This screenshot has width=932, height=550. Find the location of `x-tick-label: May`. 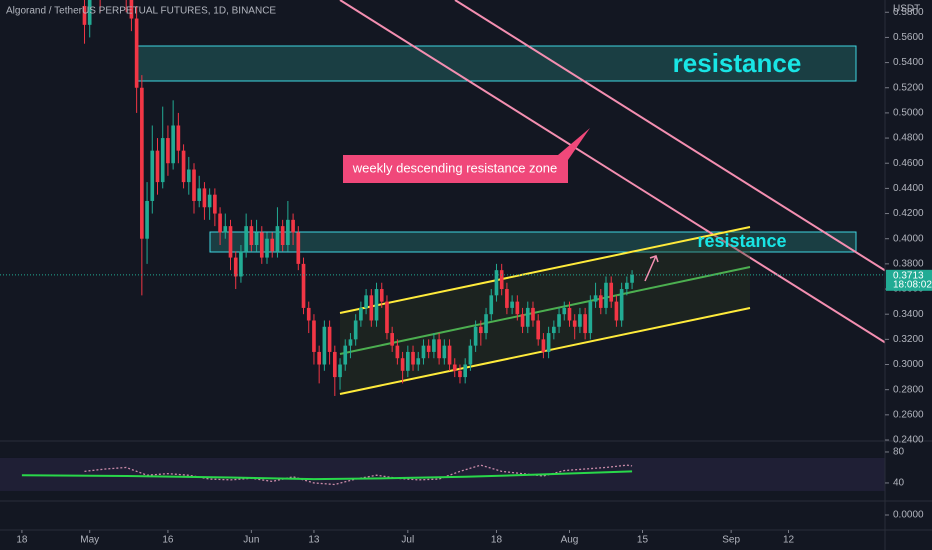

x-tick-label: May is located at coordinates (89, 540).